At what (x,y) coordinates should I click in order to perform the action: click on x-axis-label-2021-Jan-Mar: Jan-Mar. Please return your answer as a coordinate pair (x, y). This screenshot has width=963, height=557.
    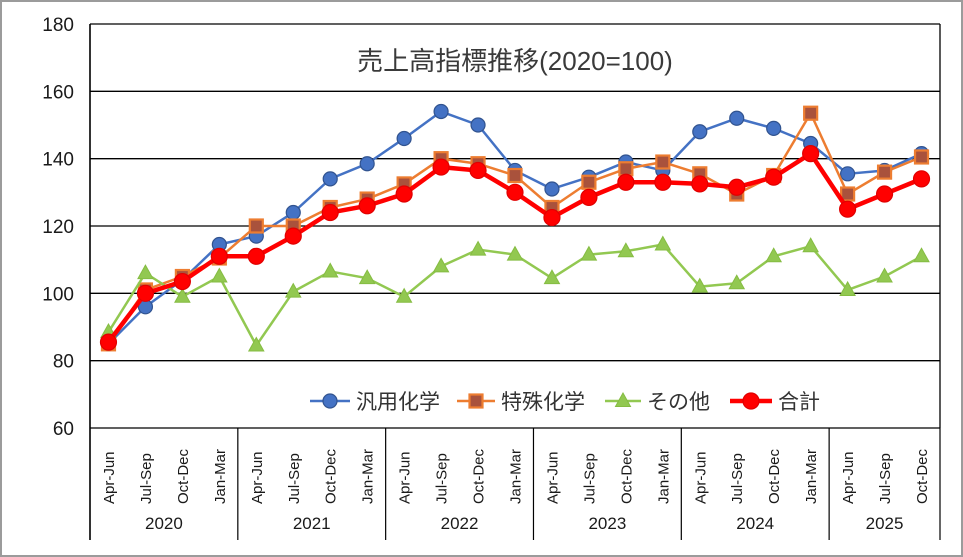
    Looking at the image, I should click on (368, 476).